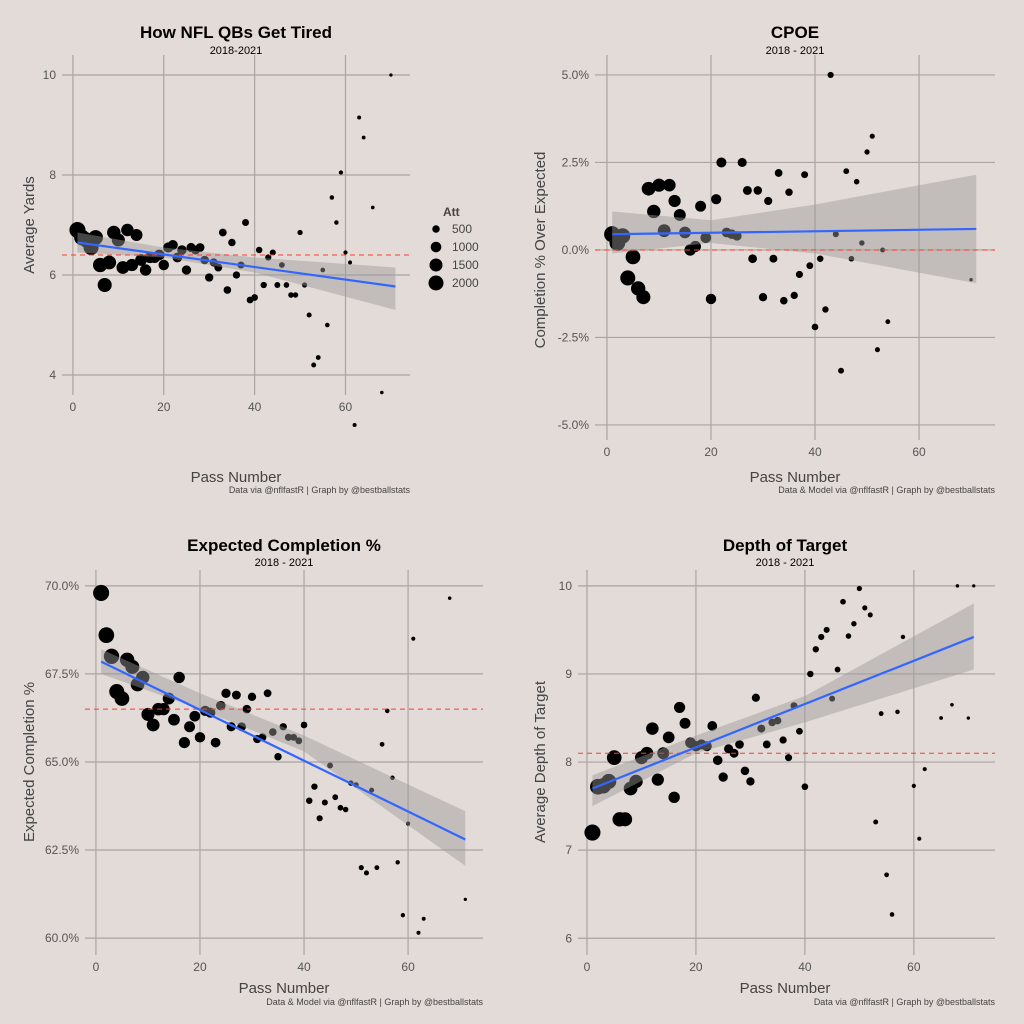 This screenshot has height=1024, width=1024. What do you see at coordinates (62, 762) in the screenshot?
I see `y-tick-label: 65.0%` at bounding box center [62, 762].